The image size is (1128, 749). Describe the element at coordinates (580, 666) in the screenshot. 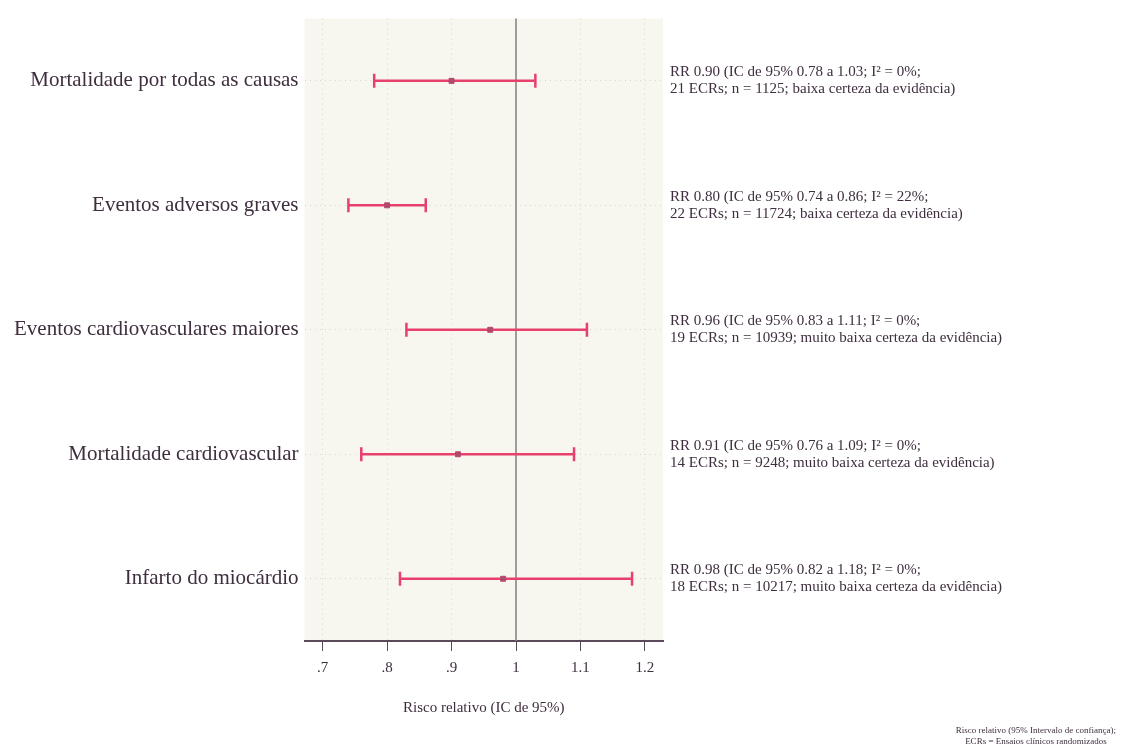

I see `x-tick-label: 1.1` at that location.